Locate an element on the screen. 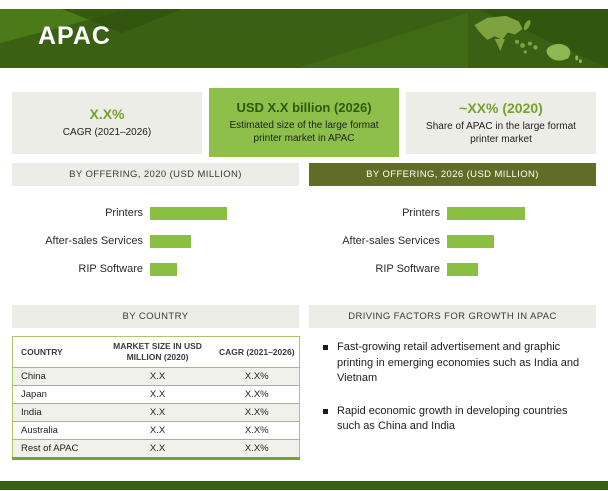  banner-facet-decor is located at coordinates (383, 40).